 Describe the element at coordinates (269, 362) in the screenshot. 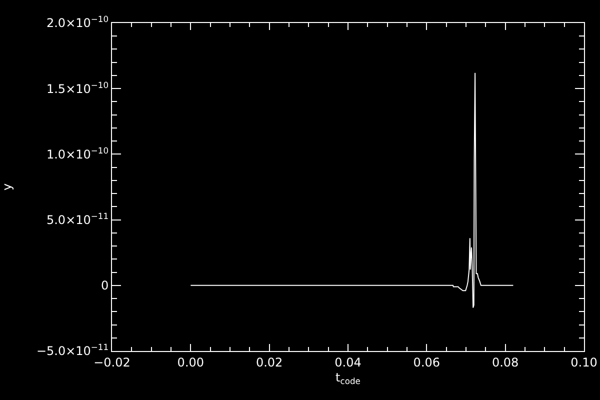

I see `x-tick-label: 0.02` at that location.